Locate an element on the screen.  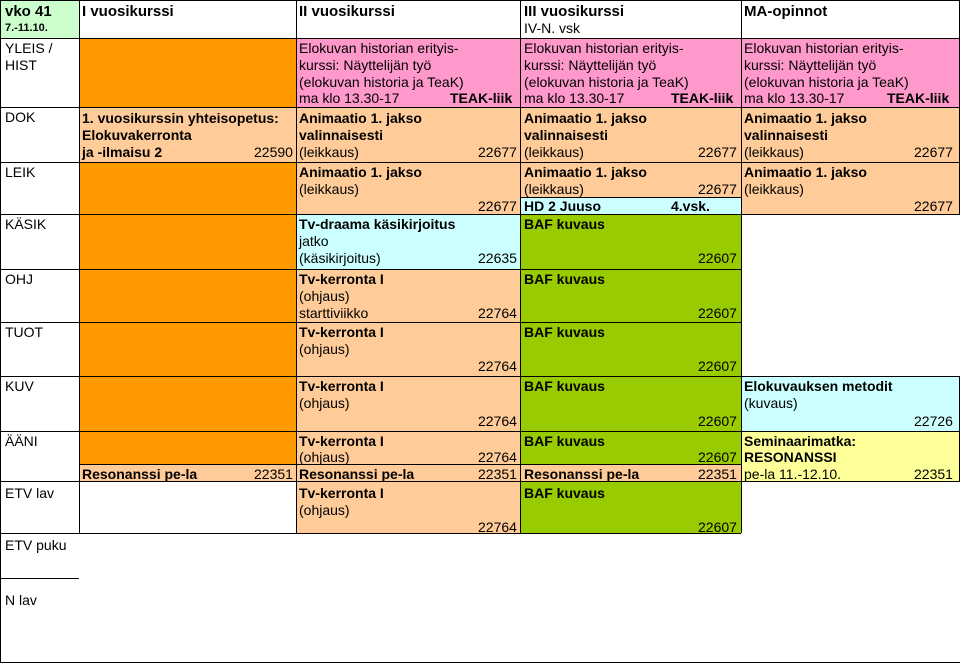
tvk-ohj-code: 22764 is located at coordinates (497, 313).